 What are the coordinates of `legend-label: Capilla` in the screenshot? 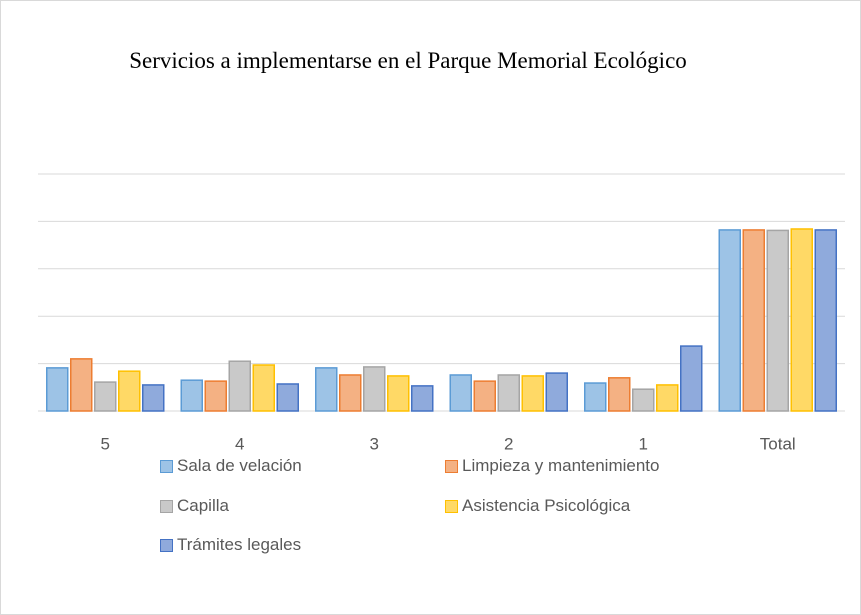 It's located at (203, 505).